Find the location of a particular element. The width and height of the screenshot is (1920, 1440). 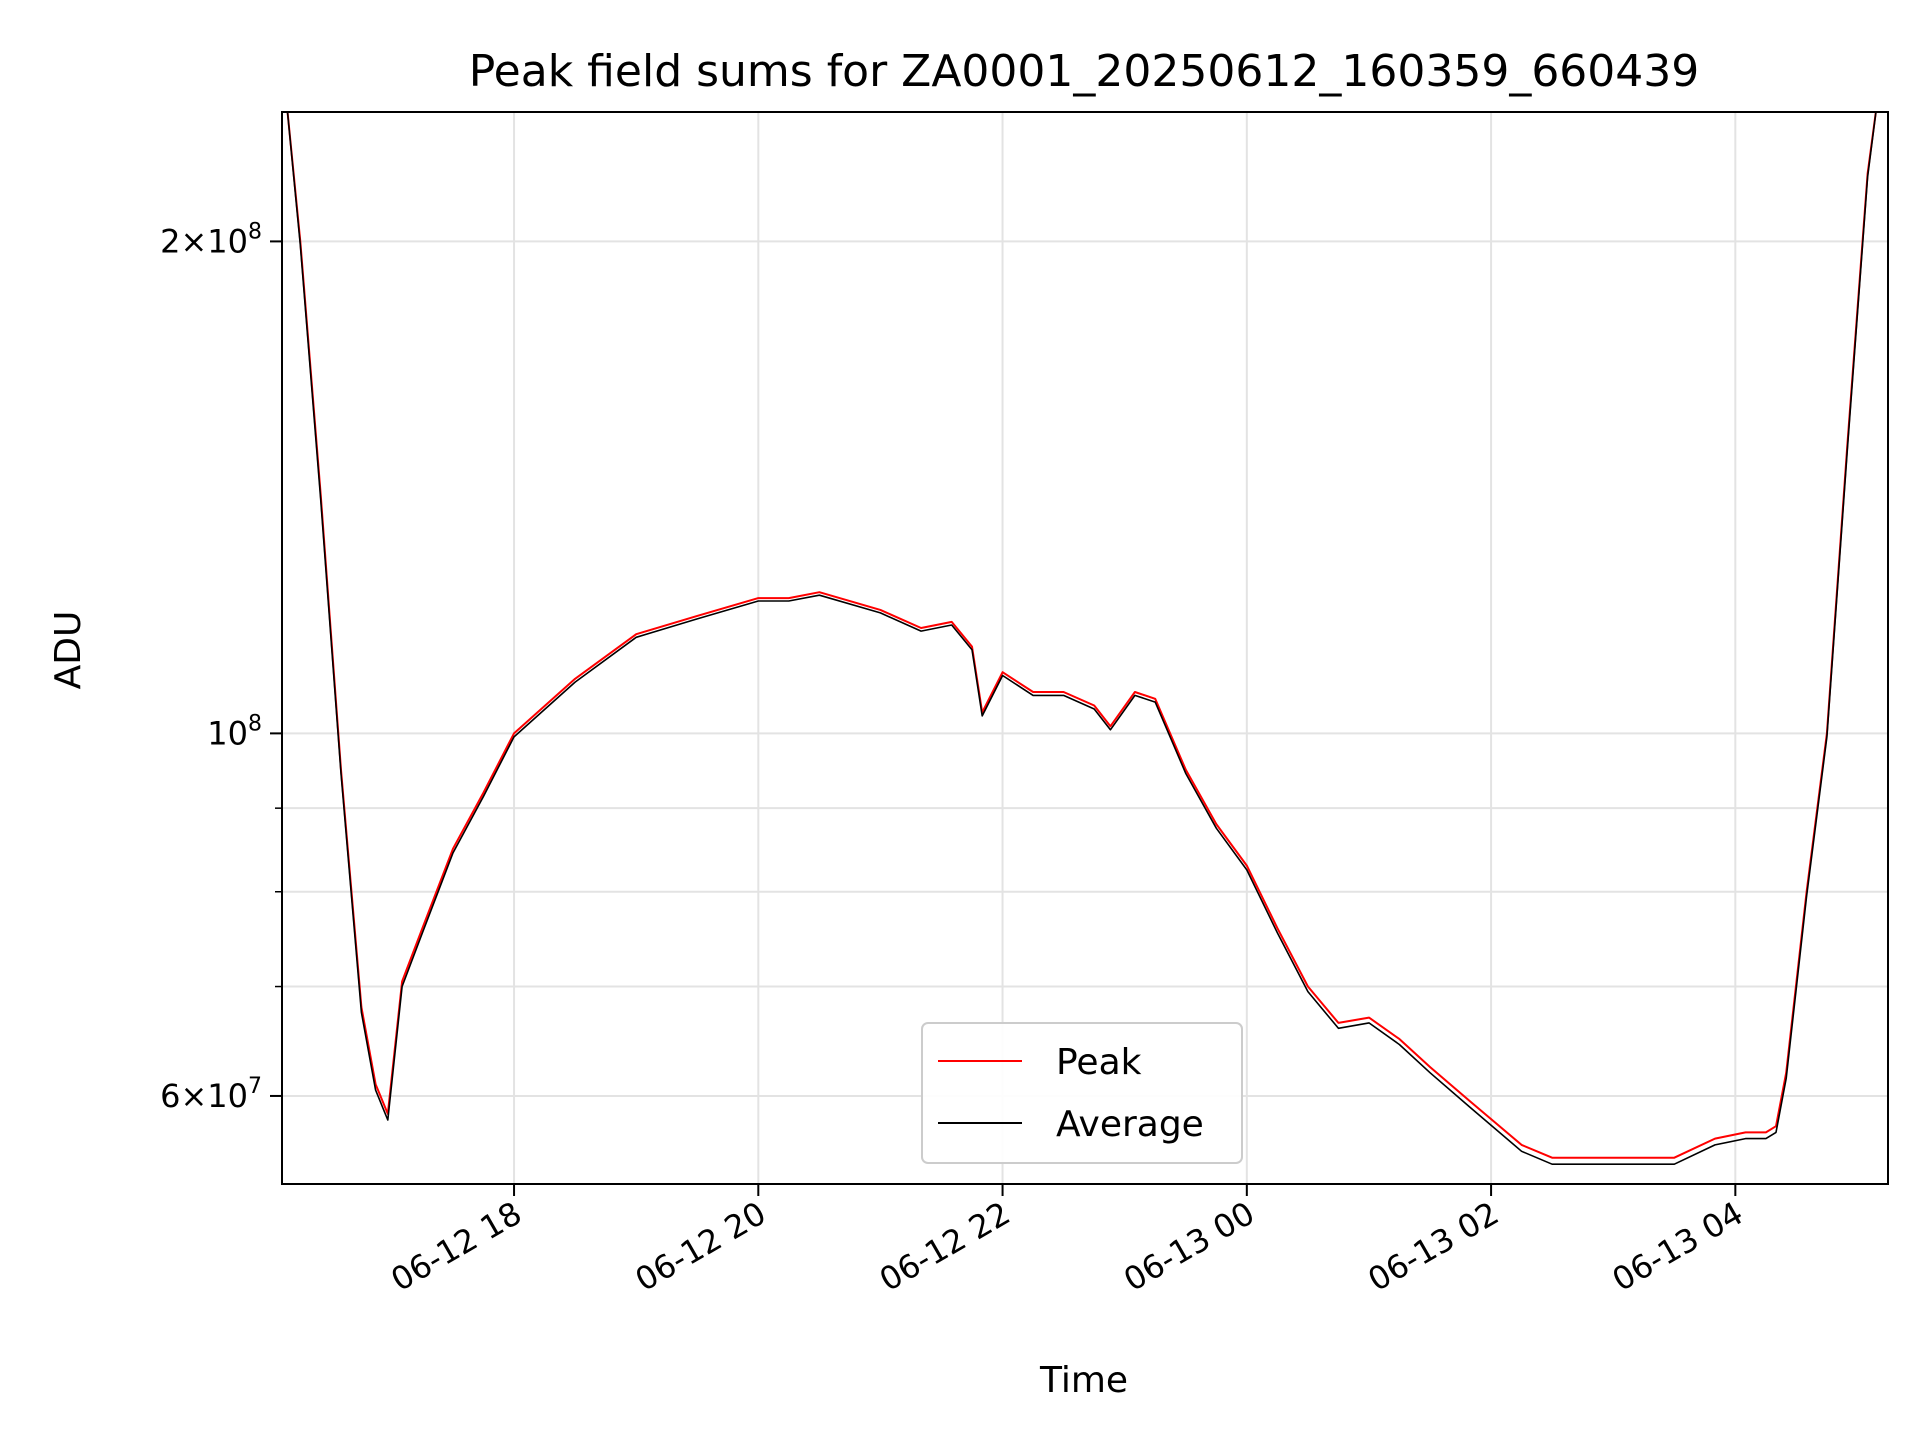

x-axis-label: Time is located at coordinates (1083, 1380).